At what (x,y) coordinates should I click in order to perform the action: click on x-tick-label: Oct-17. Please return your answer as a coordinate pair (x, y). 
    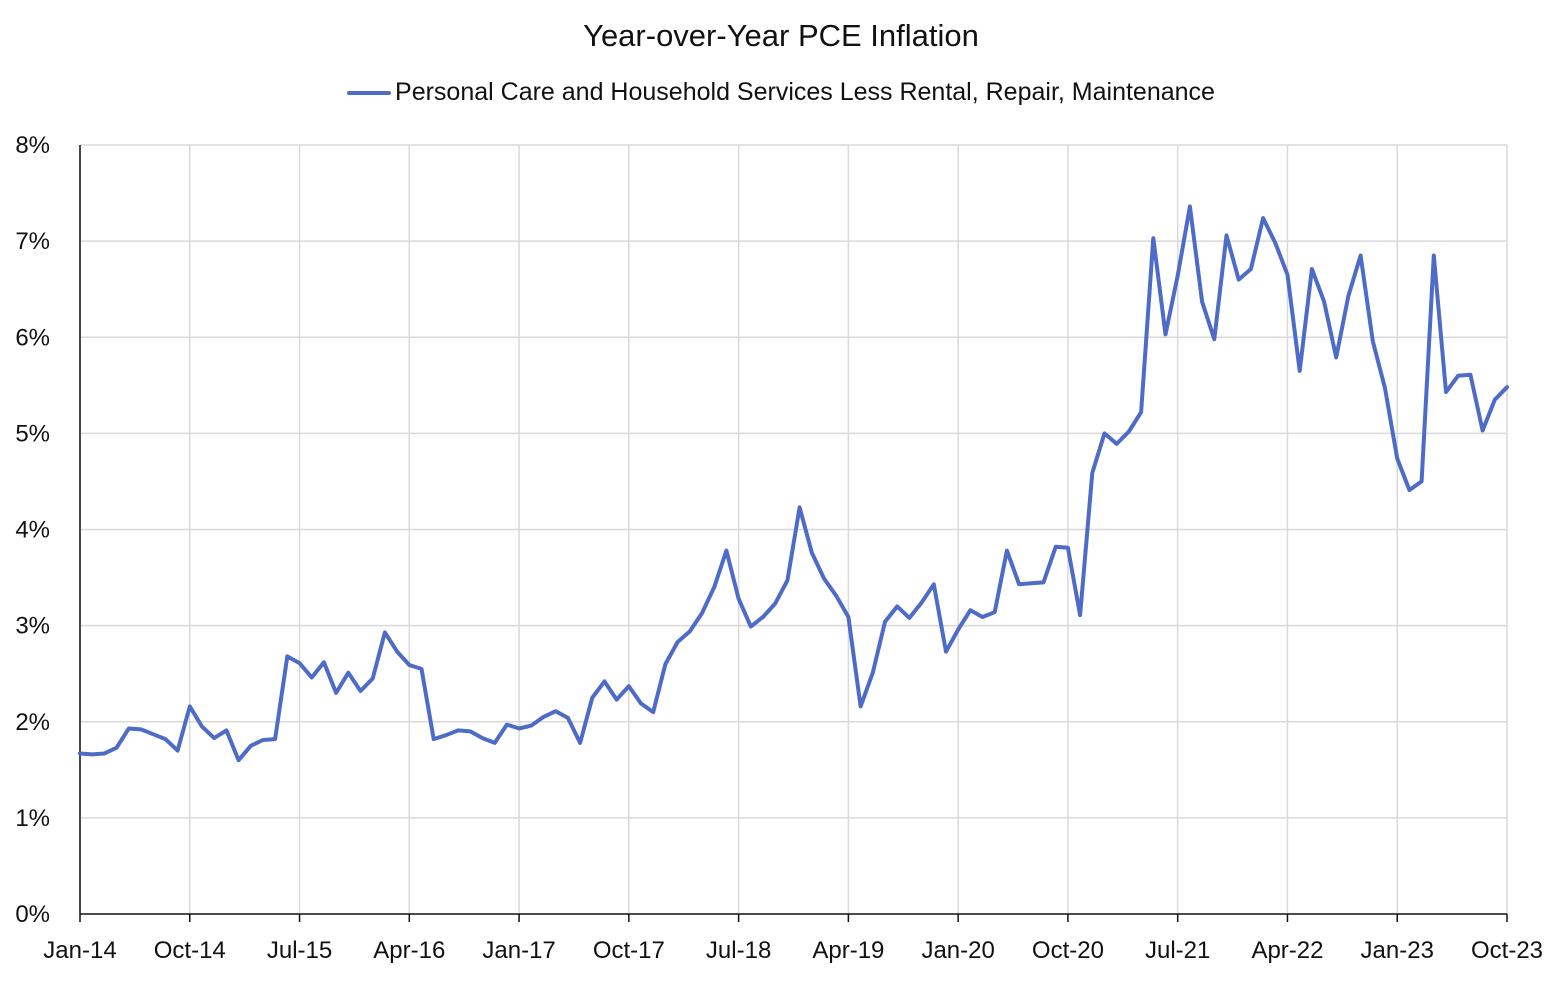
    Looking at the image, I should click on (629, 950).